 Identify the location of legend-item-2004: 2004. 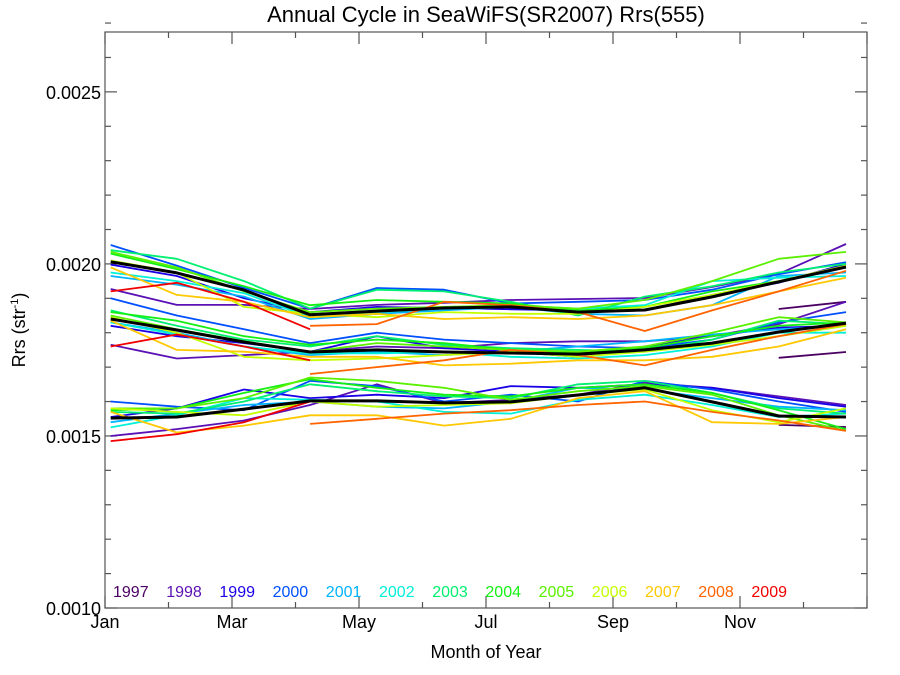
(503, 592).